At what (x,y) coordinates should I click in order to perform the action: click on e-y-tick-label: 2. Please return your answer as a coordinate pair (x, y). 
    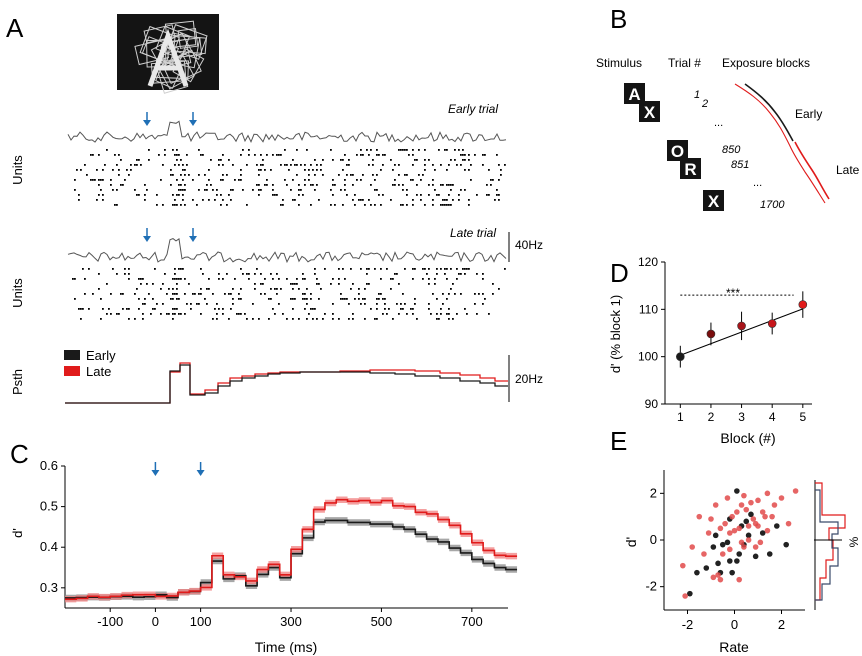
    Looking at the image, I should click on (653, 492).